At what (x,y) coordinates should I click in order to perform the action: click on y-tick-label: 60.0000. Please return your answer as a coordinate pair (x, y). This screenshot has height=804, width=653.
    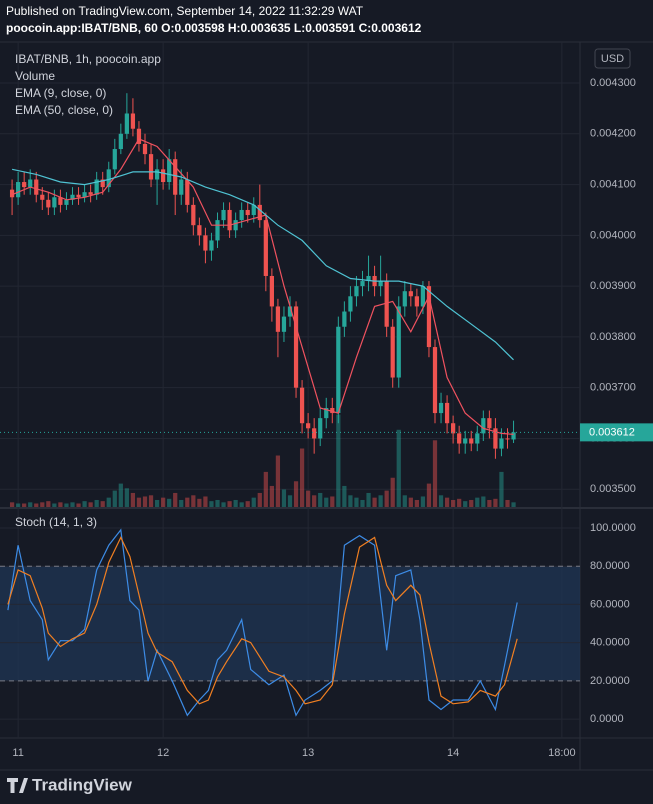
    Looking at the image, I should click on (610, 604).